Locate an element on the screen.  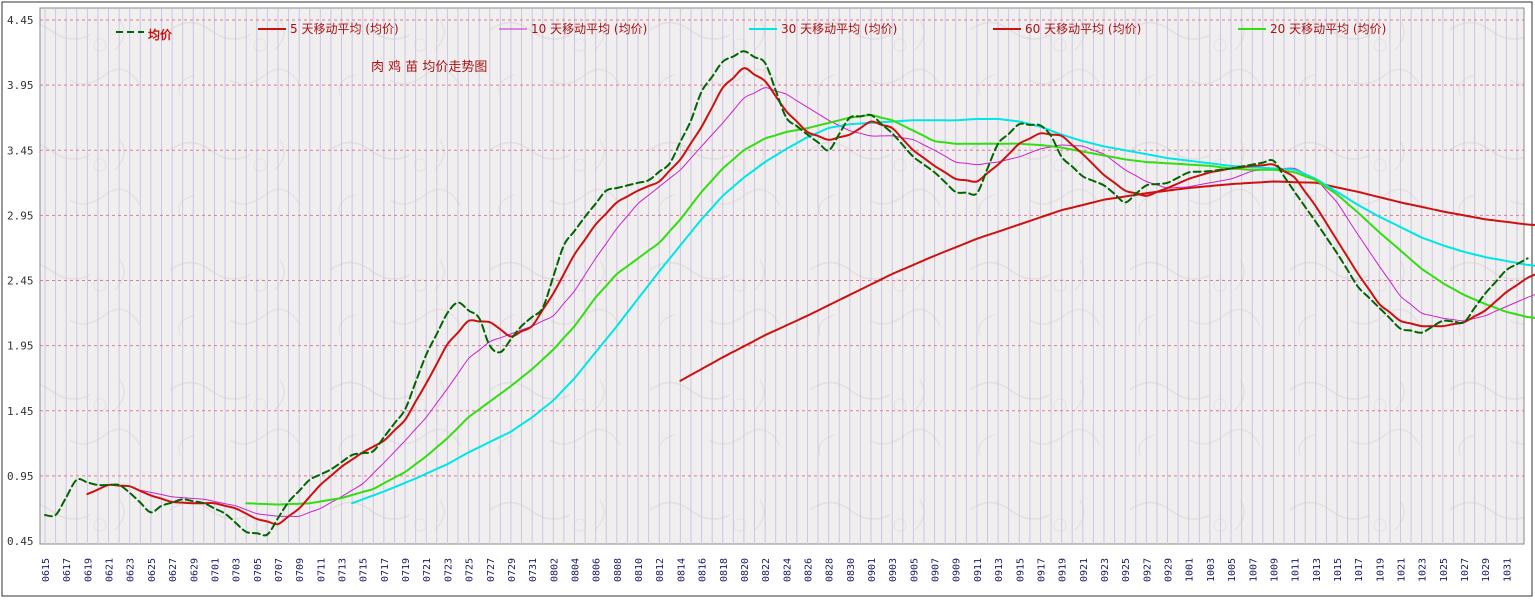
x-tick-label: 0625 is located at coordinates (152, 570).